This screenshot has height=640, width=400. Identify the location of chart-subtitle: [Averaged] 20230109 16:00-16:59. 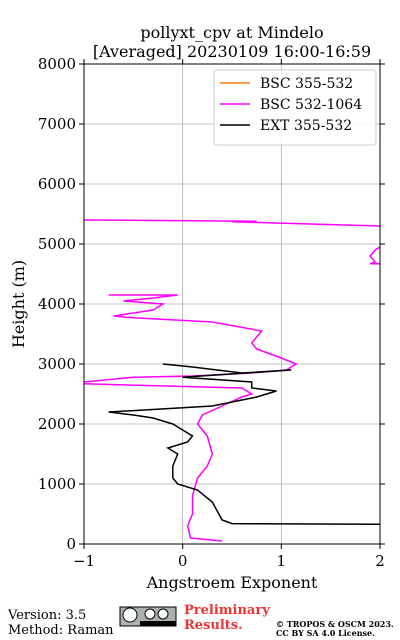
(232, 51).